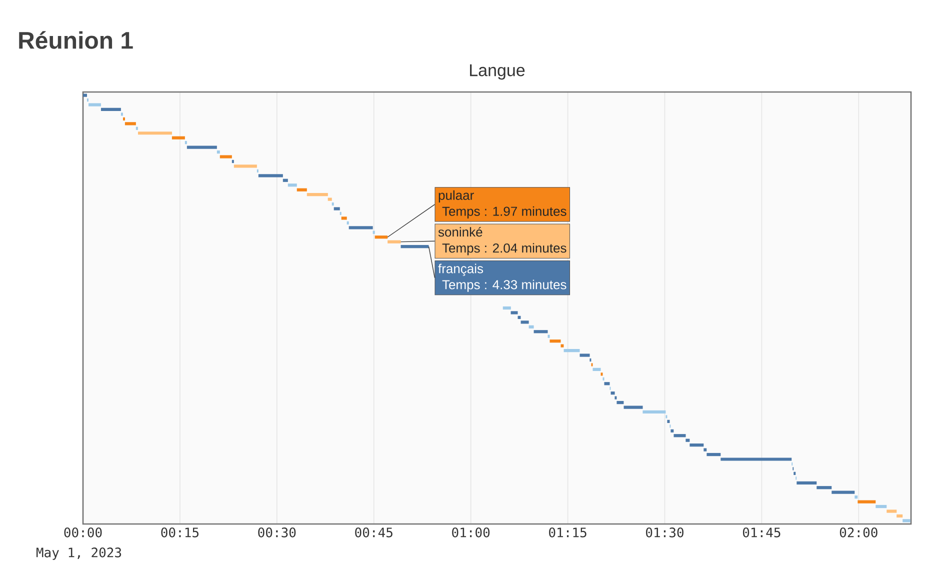  What do you see at coordinates (373, 533) in the screenshot?
I see `x-tick-label: 00:45` at bounding box center [373, 533].